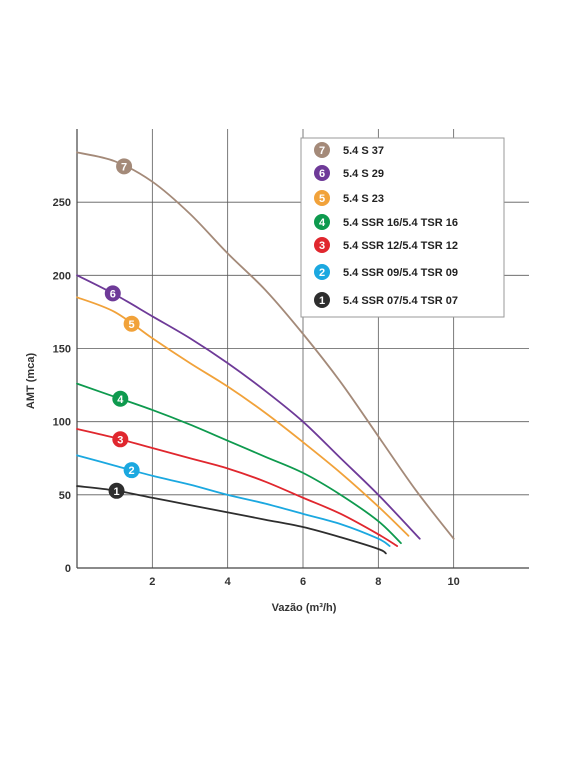  I want to click on legend-badge-number: 6, so click(322, 174).